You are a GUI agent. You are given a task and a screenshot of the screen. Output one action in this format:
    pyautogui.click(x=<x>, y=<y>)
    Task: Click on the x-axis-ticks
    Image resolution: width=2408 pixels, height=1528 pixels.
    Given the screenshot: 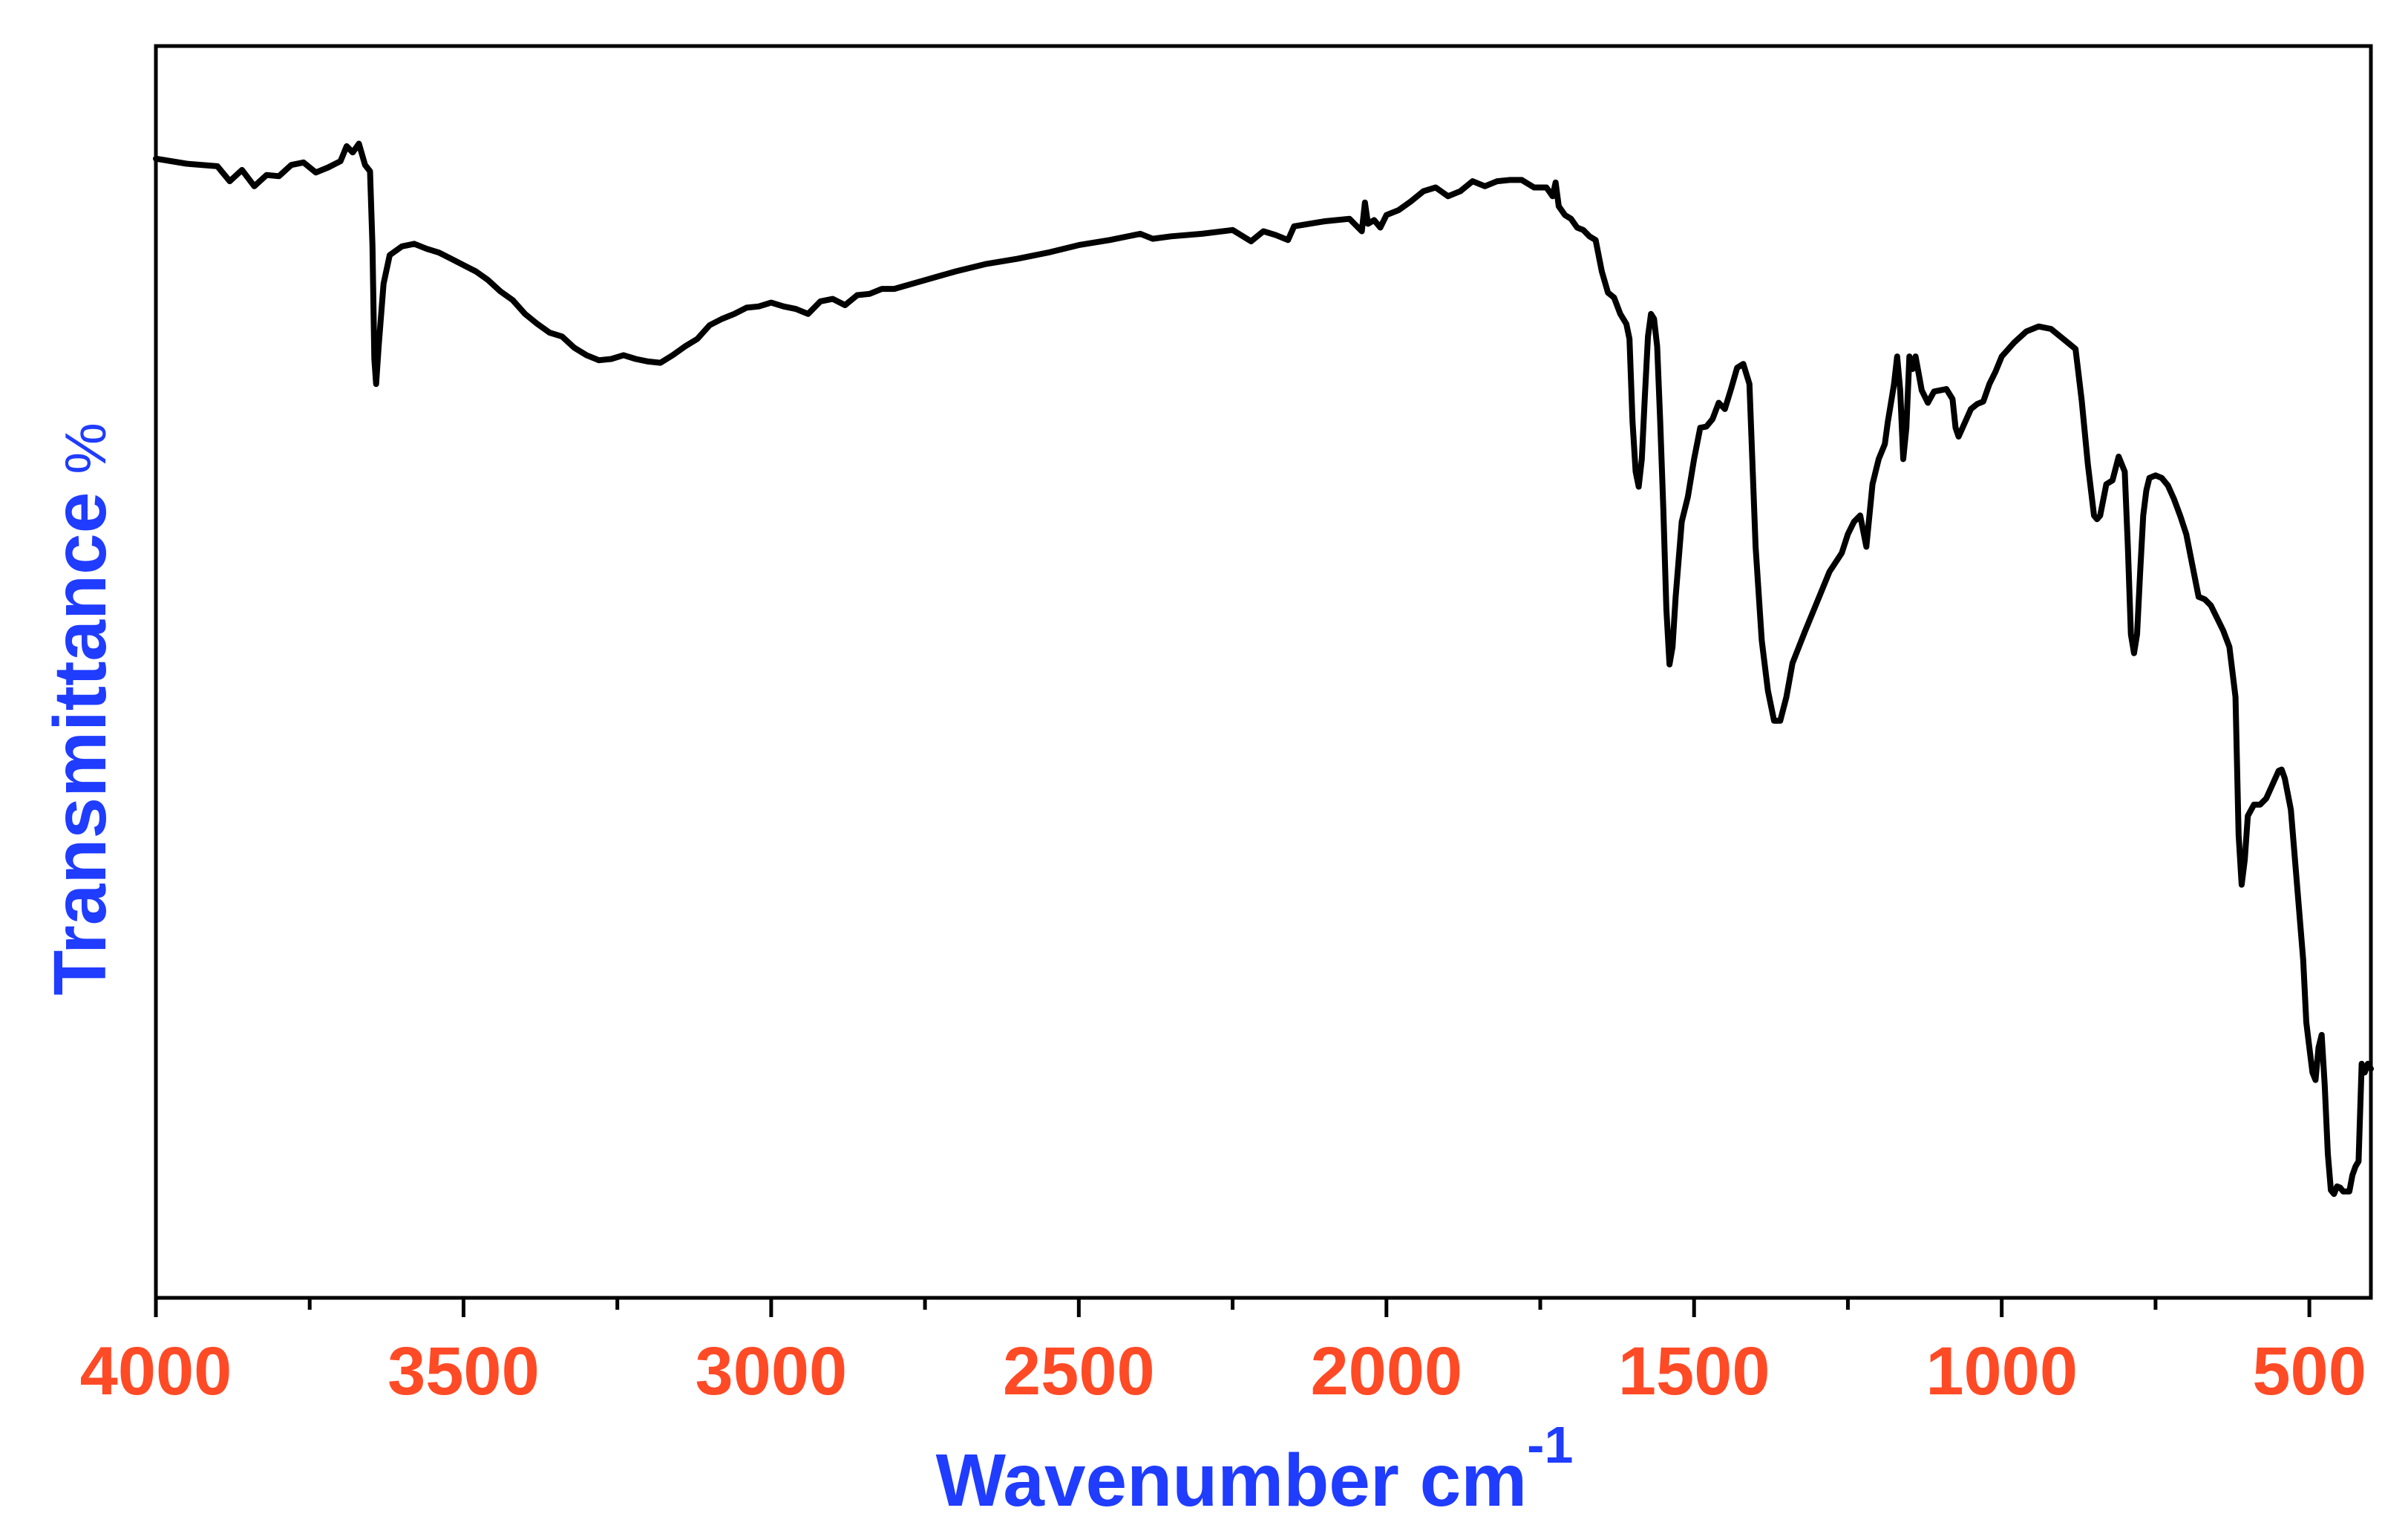 What is the action you would take?
    pyautogui.click(x=1233, y=1307)
    